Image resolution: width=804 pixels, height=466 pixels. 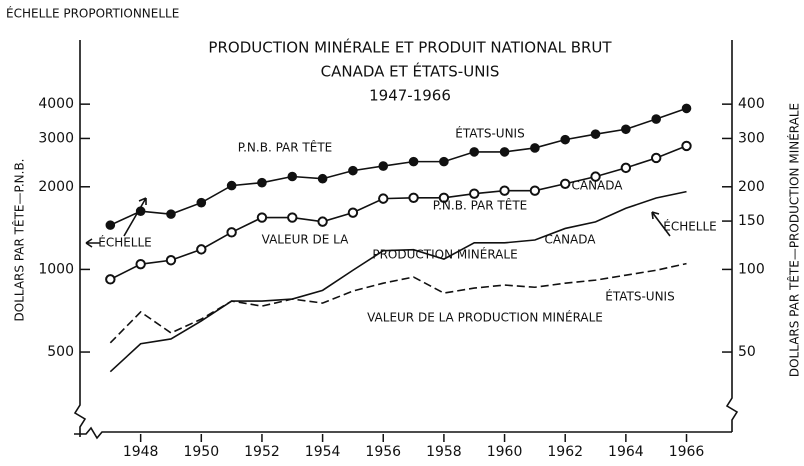 I want to click on x-tick-label: 1948, so click(x=141, y=452).